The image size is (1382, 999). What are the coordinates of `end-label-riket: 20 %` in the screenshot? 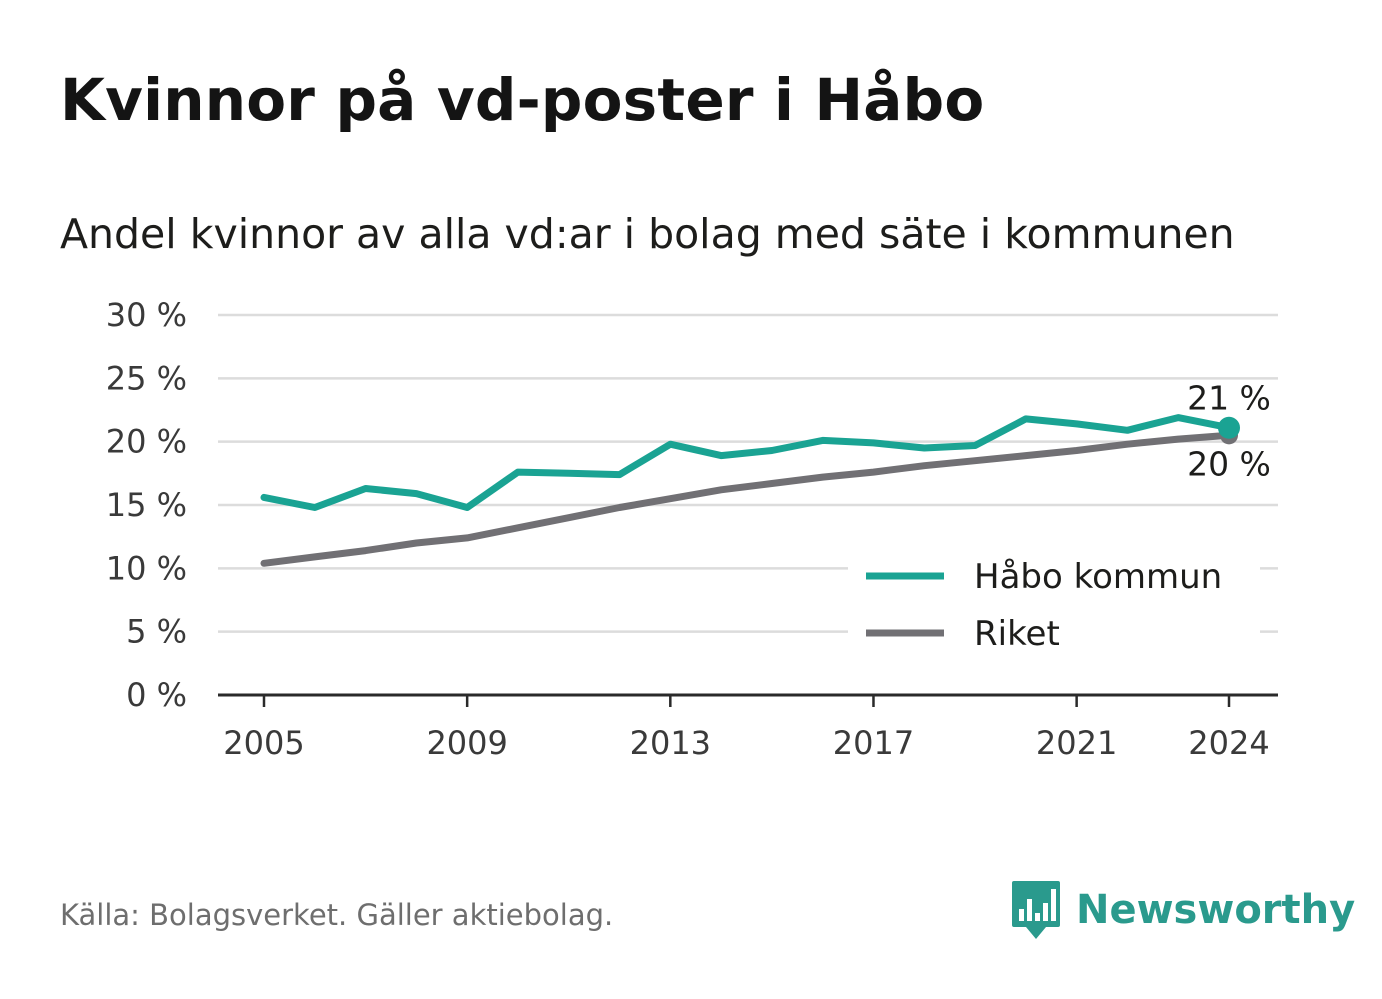 It's located at (1229, 463).